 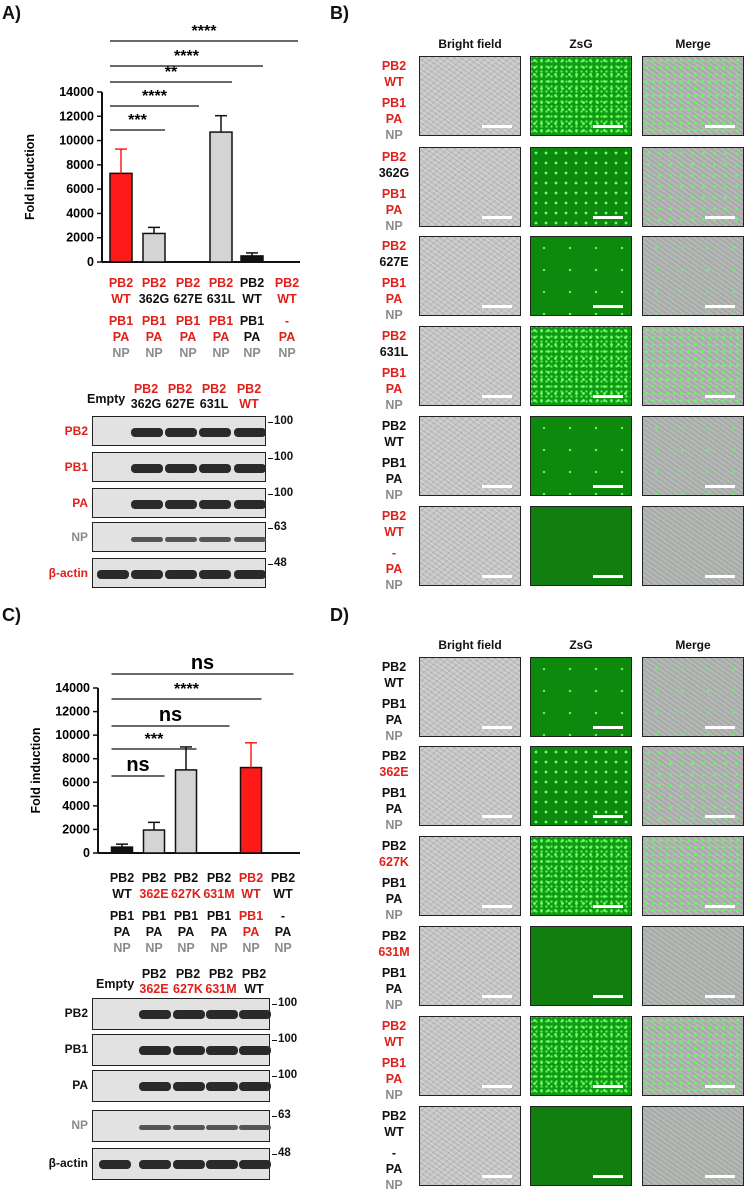 I want to click on microscopy-column-header: Merge, so click(x=693, y=44).